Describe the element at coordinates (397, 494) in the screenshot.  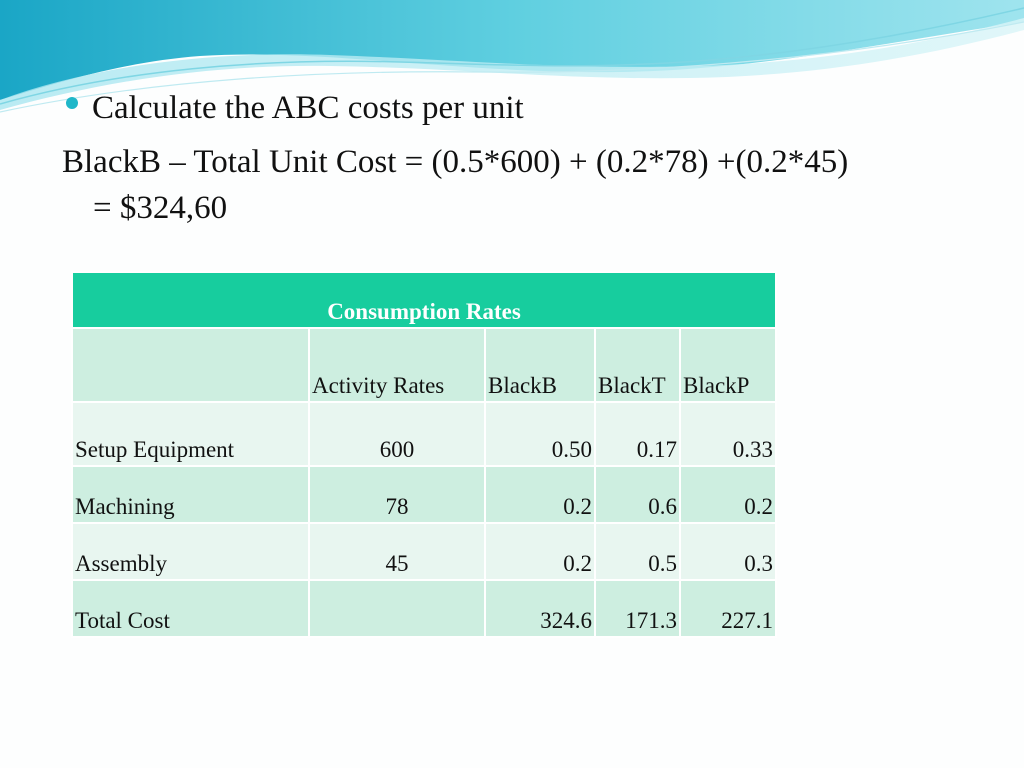
I see `activity-rate-cell: 78` at that location.